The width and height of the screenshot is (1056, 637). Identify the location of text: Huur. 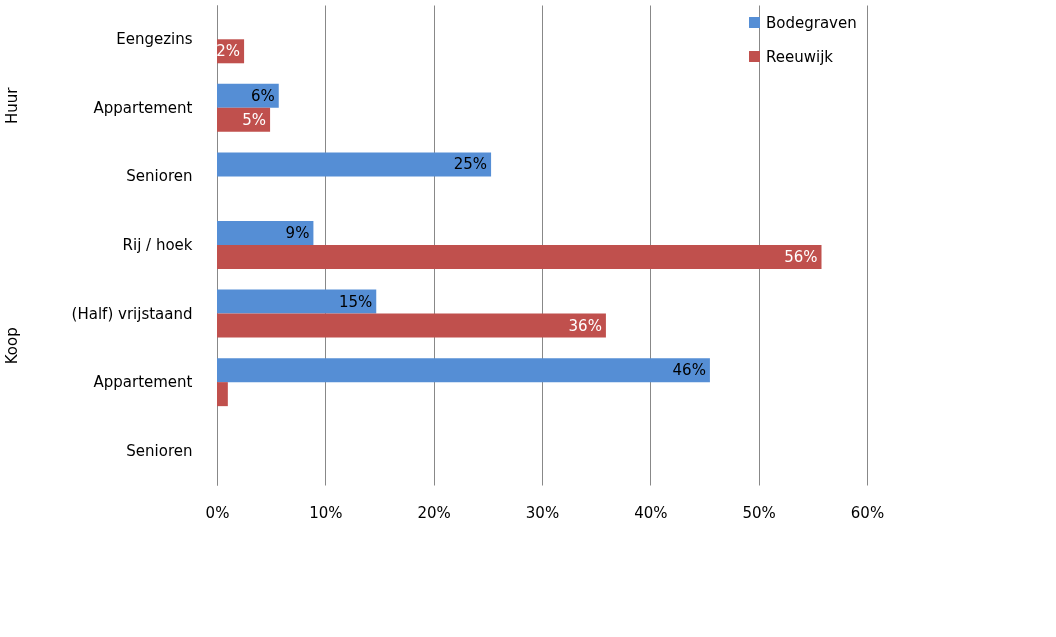
(12, 105).